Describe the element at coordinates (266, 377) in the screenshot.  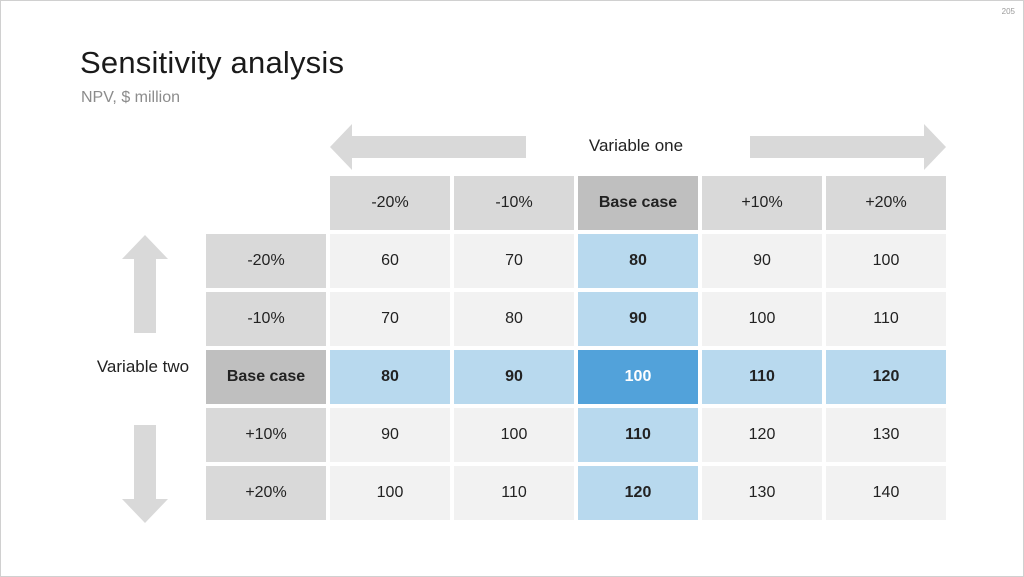
I see `row-header-base-case: Base case` at that location.